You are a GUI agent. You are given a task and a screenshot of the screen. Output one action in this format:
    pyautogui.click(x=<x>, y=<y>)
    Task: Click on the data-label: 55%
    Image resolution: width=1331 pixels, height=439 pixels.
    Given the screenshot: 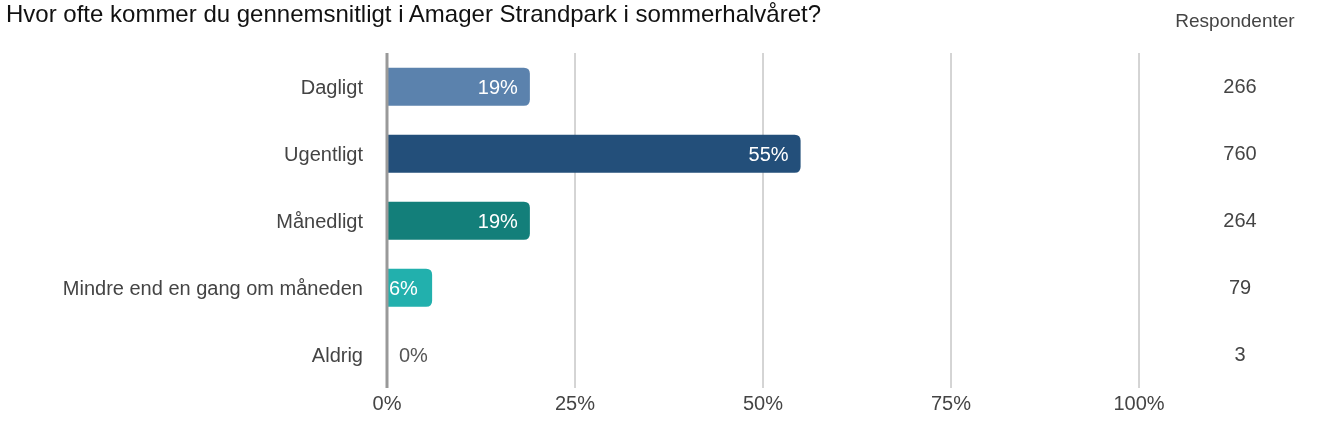 What is the action you would take?
    pyautogui.click(x=768, y=153)
    